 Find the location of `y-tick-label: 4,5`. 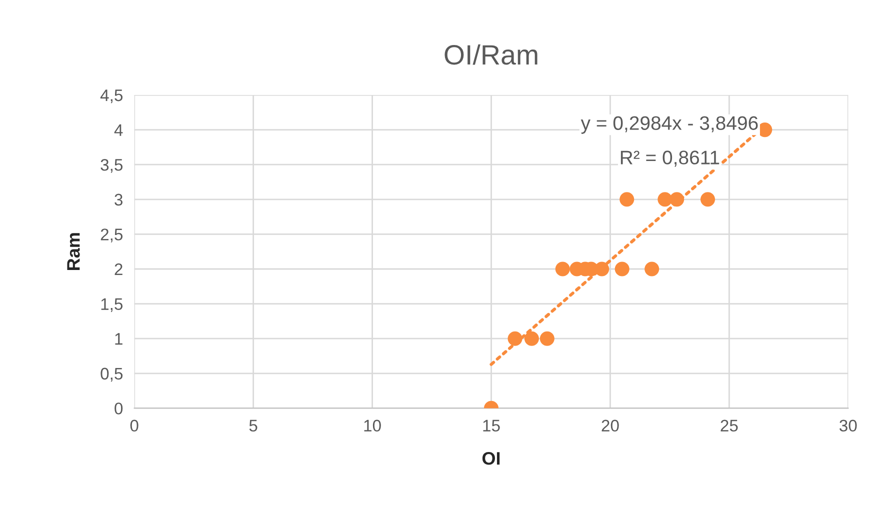

y-tick-label: 4,5 is located at coordinates (111, 97).